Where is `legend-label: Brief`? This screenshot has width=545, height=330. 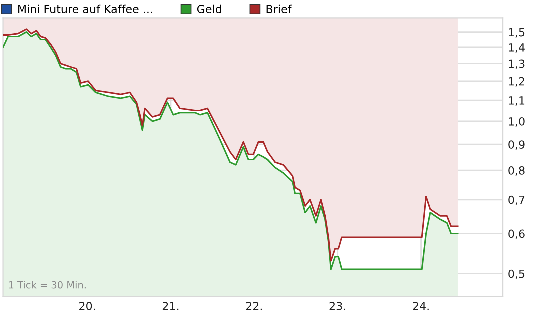 legend-label: Brief is located at coordinates (279, 9).